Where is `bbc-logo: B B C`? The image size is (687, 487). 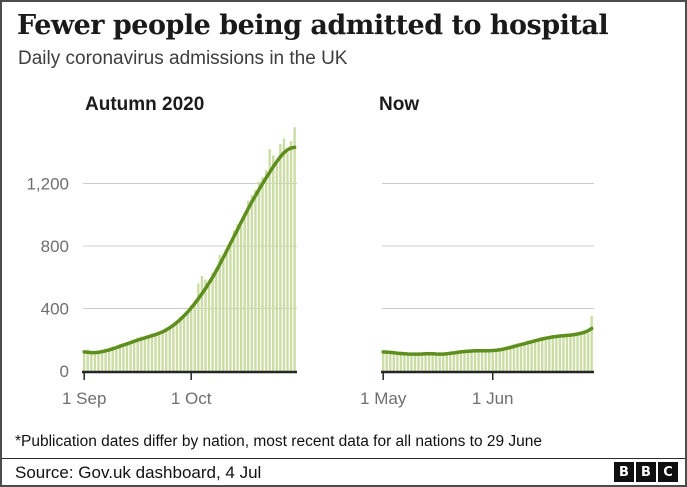 bbc-logo: B B C is located at coordinates (646, 472).